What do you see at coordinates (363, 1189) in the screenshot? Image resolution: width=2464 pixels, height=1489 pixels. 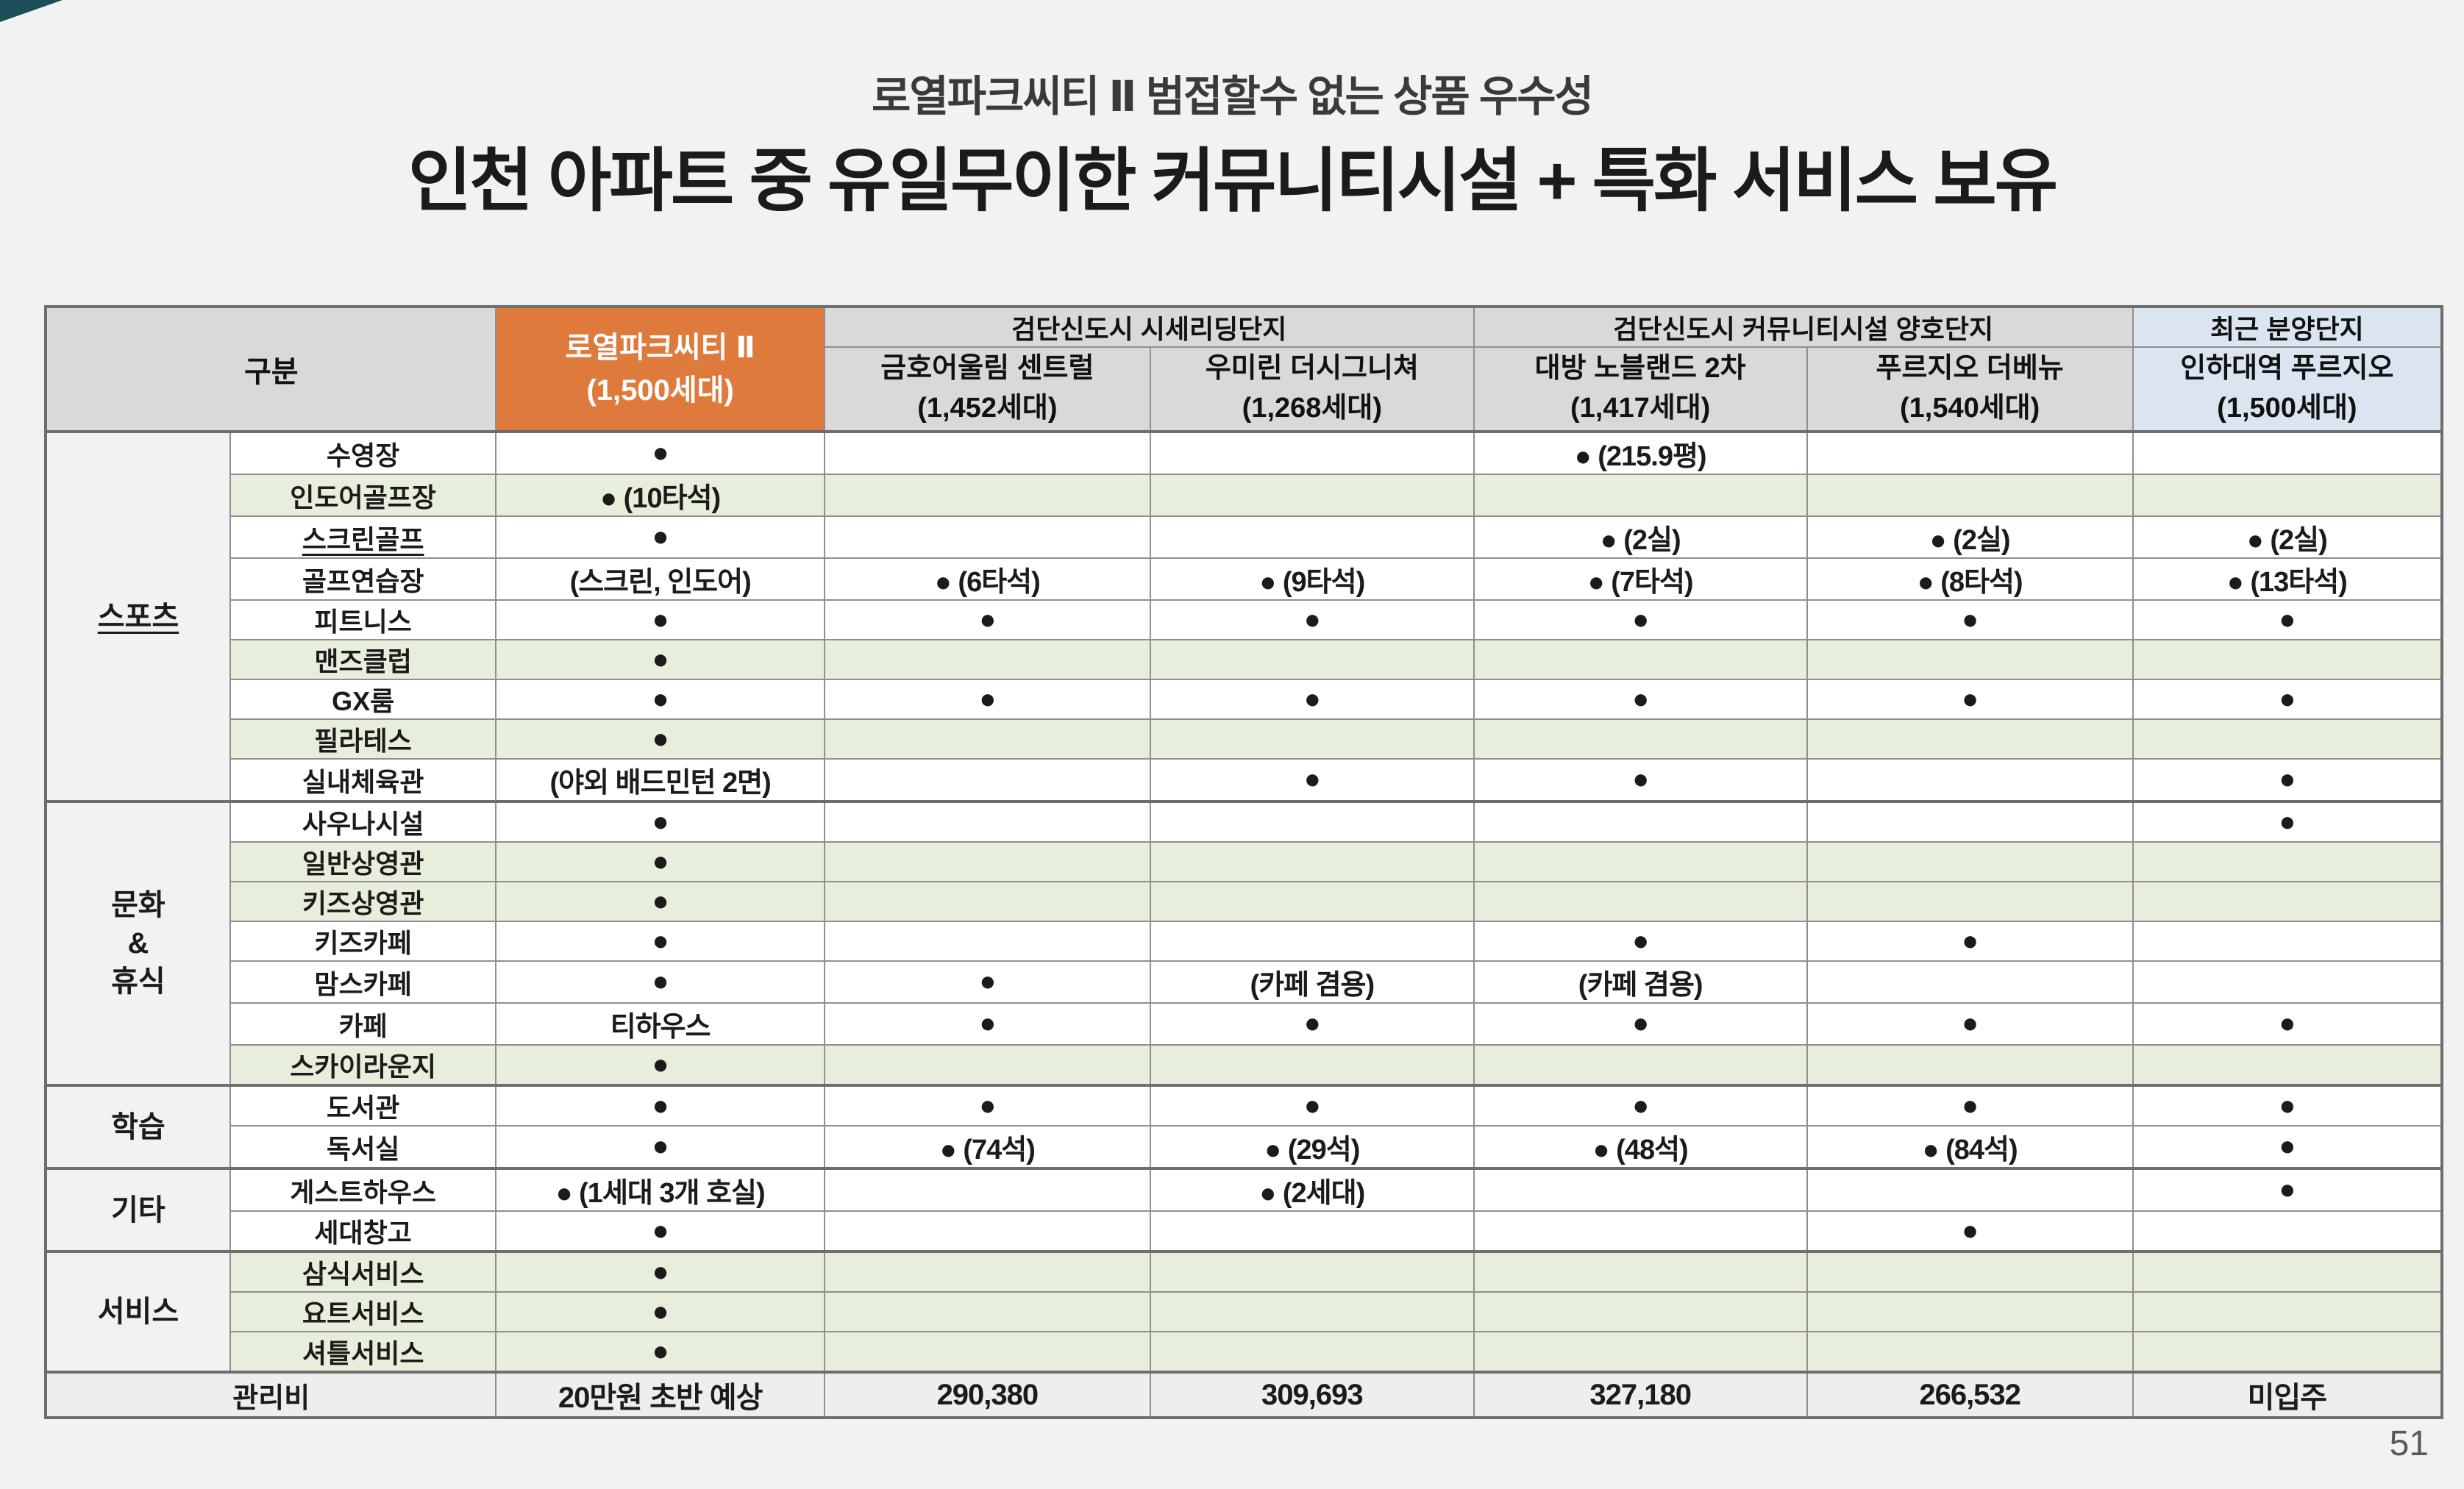 I see `facility-label: 게스트하우스` at bounding box center [363, 1189].